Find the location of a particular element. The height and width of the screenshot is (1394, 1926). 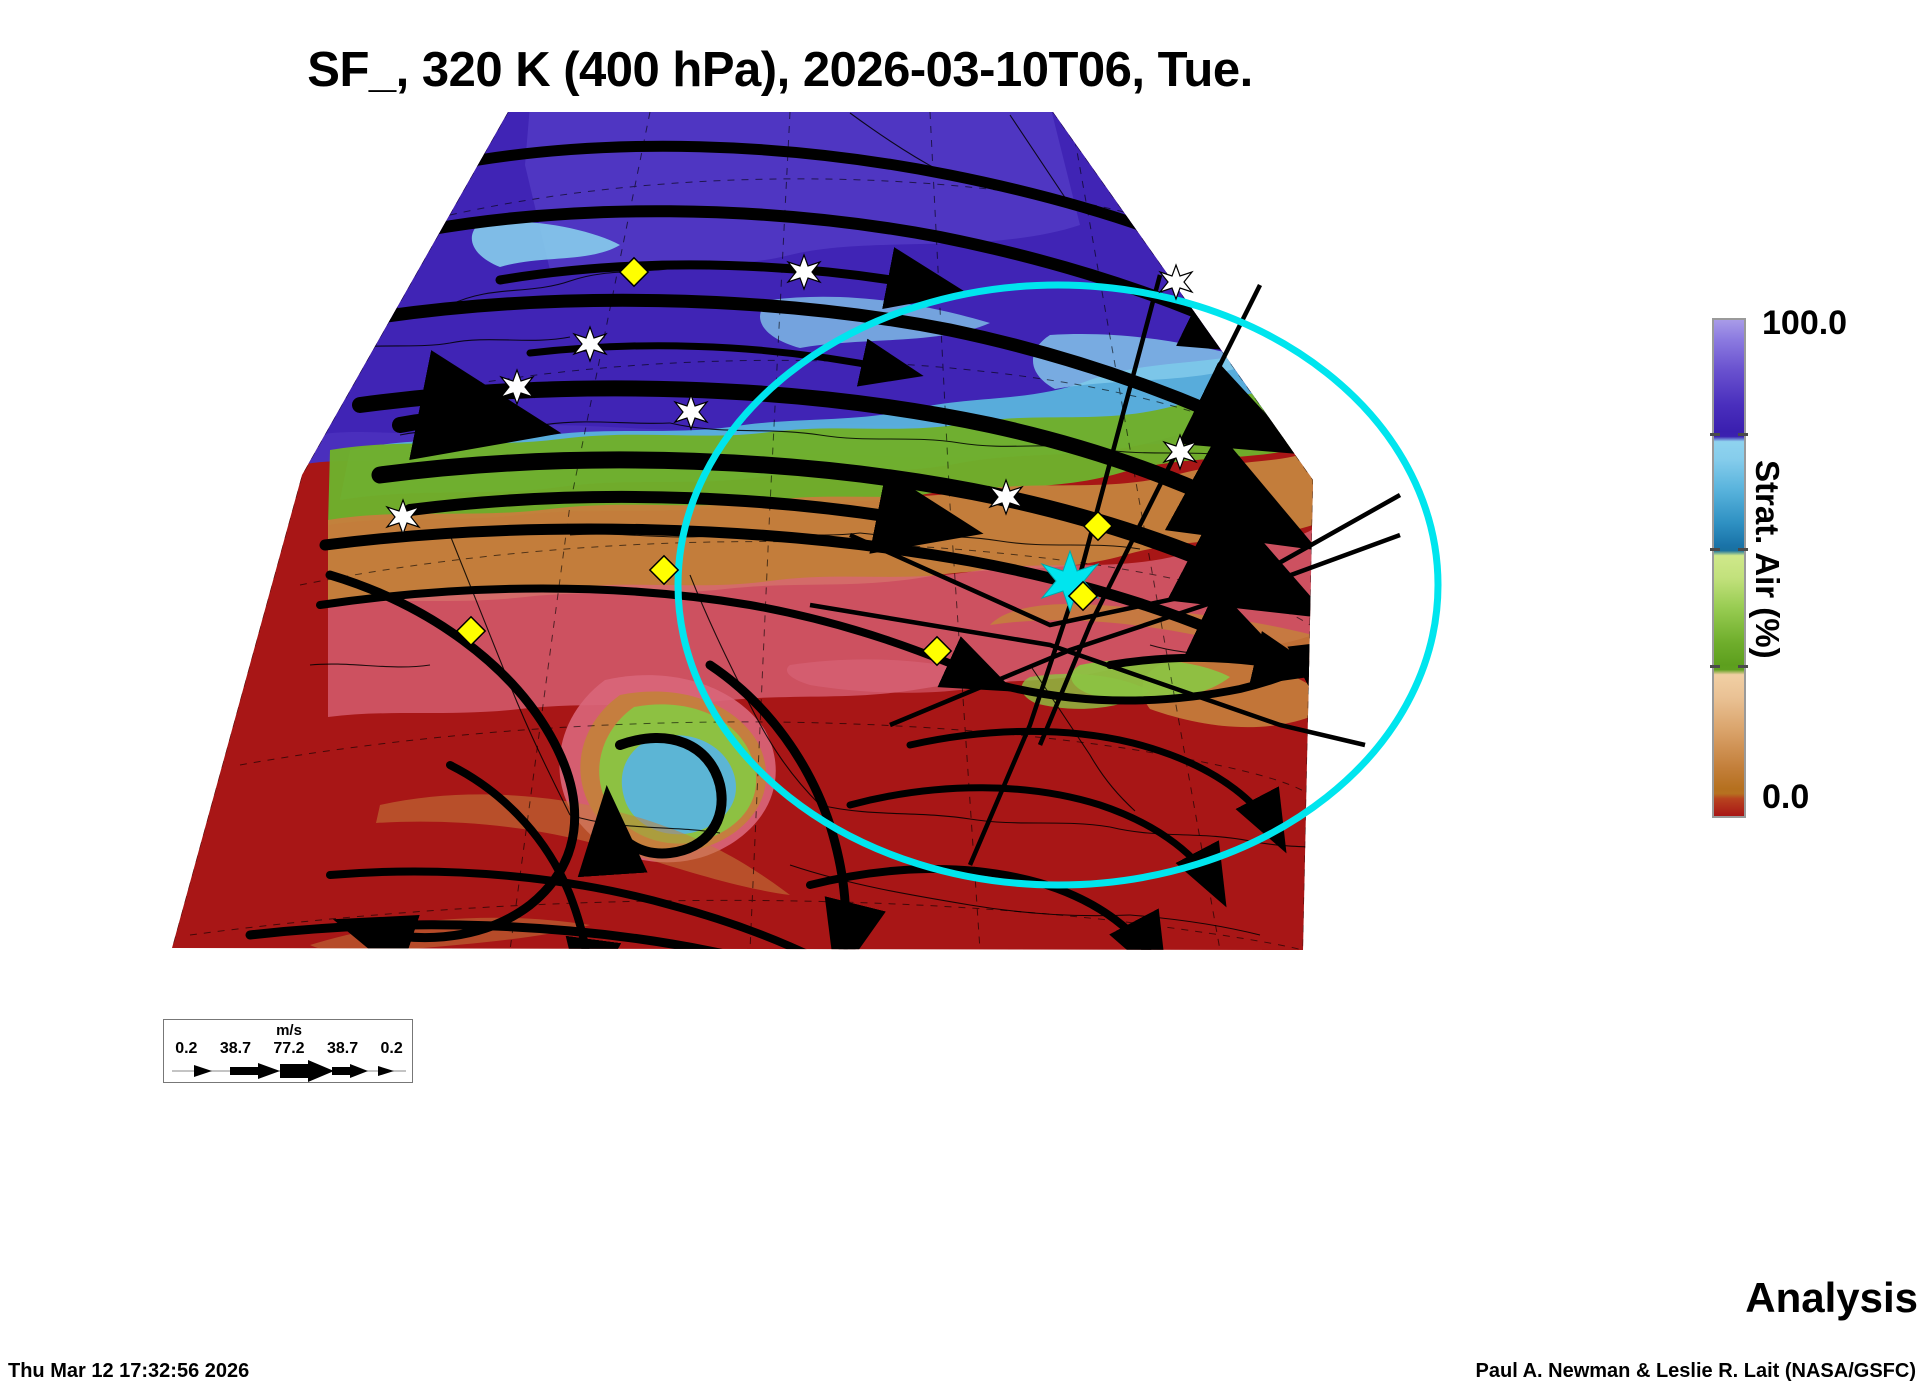

station-markers-layer is located at coordinates (784, 461).